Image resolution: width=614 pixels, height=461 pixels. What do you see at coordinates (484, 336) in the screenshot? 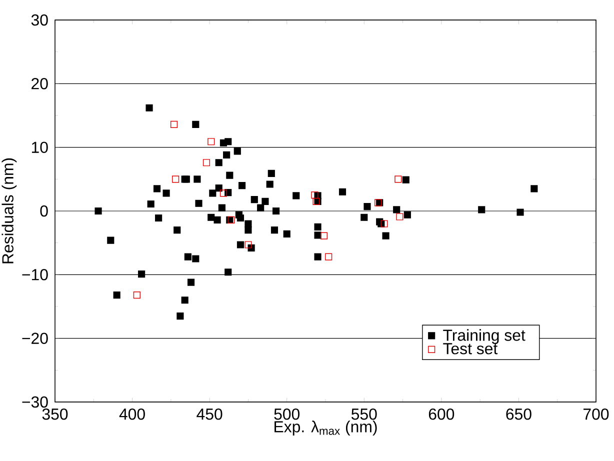
I see `legend-label: Training set` at bounding box center [484, 336].